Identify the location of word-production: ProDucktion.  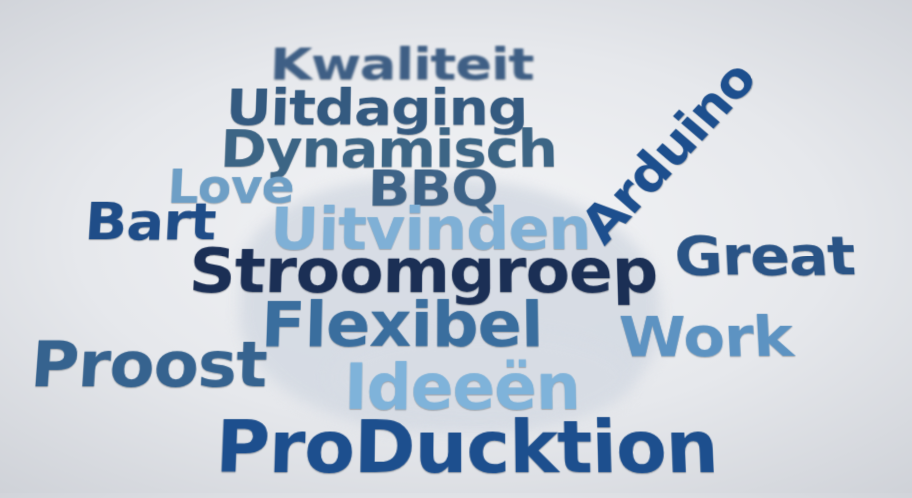
(466, 447).